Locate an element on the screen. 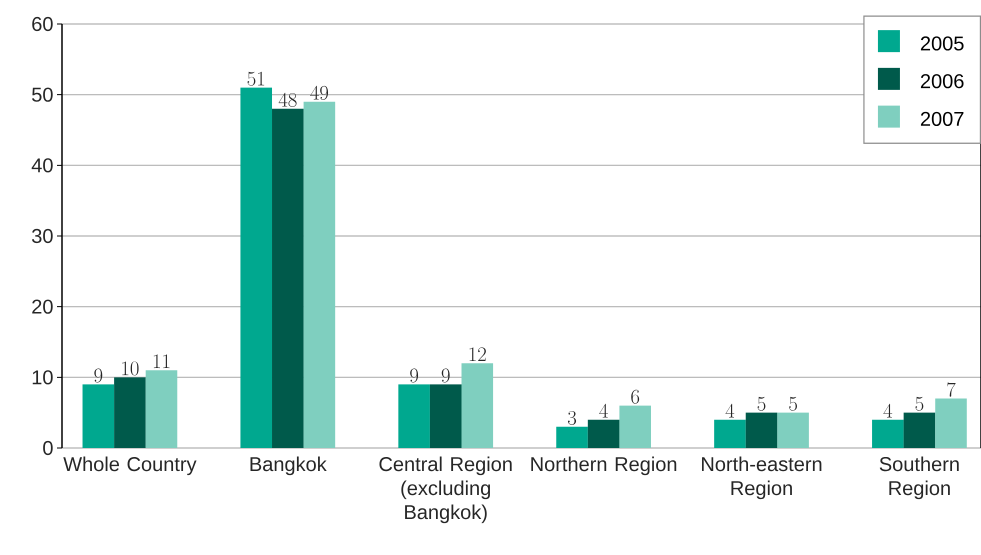  y-tick-label: 10 is located at coordinates (42, 377).